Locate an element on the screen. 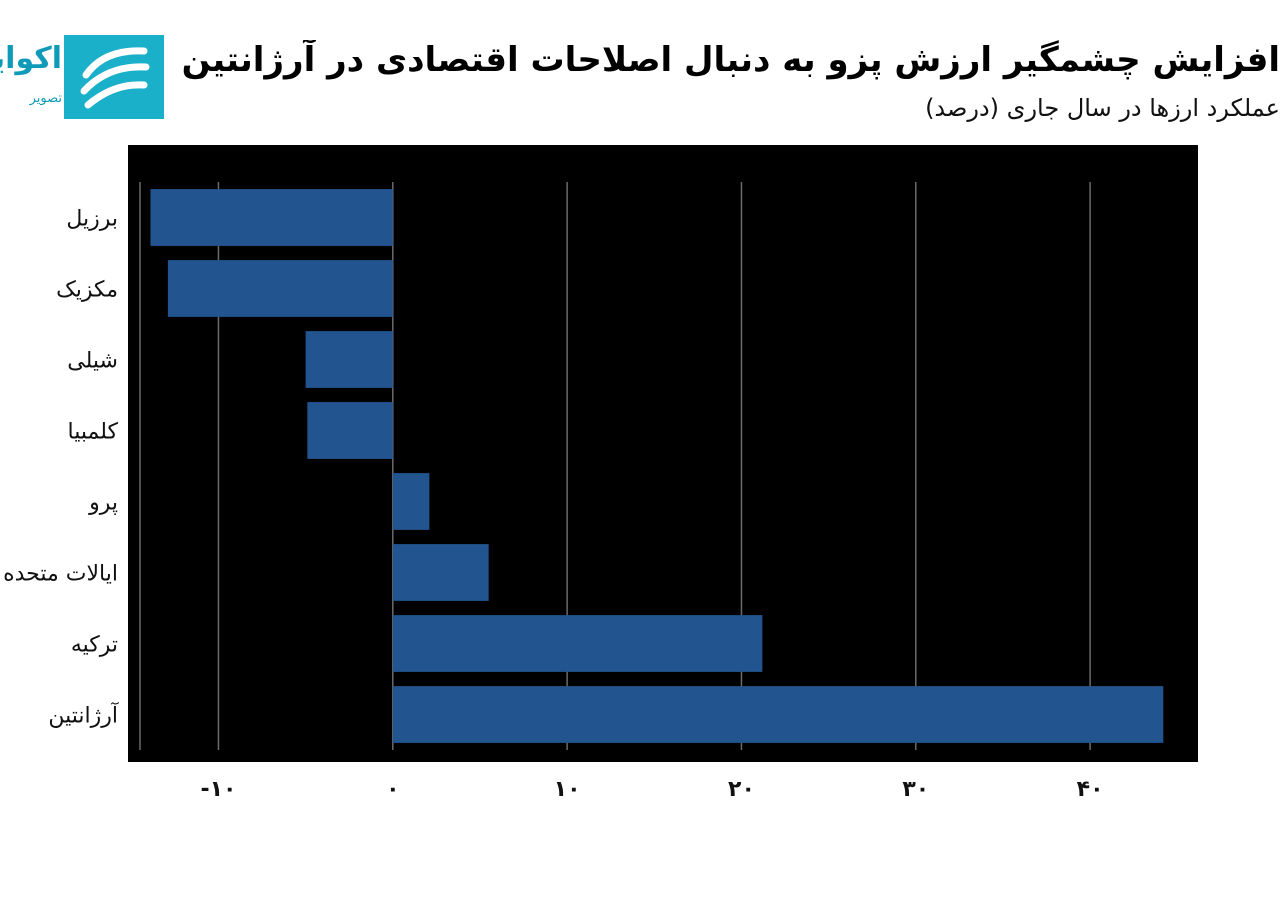 The image size is (1280, 900). category-label: ترکیه is located at coordinates (94, 645).